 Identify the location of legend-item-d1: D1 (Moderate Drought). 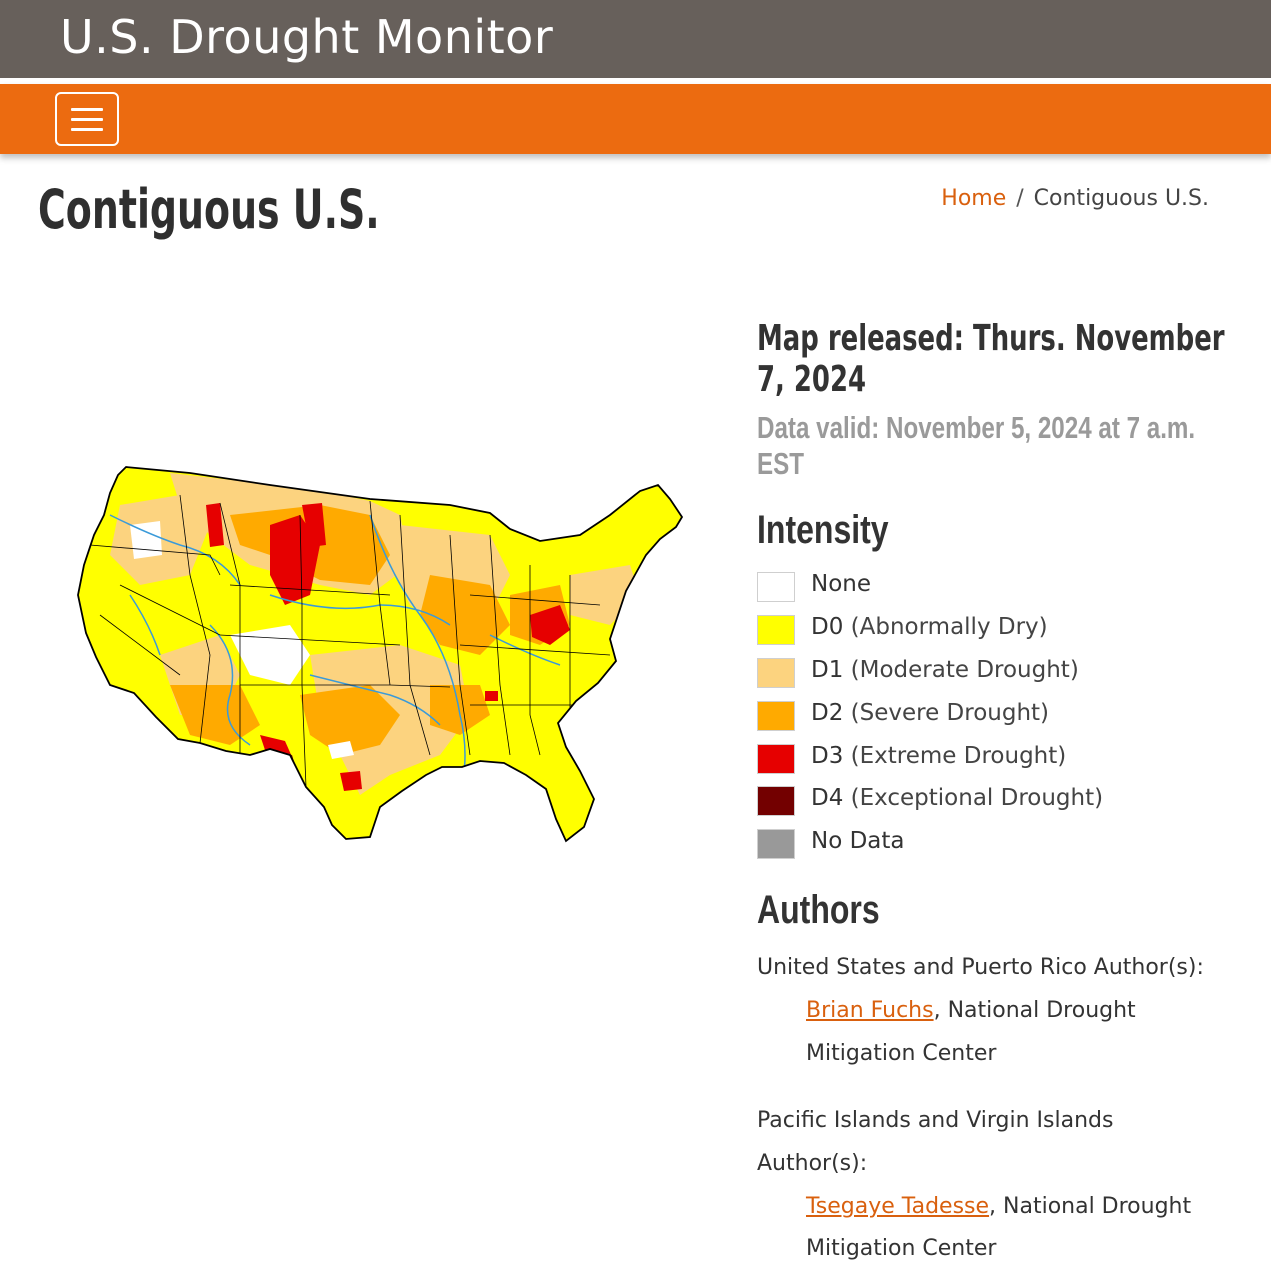
(967, 672).